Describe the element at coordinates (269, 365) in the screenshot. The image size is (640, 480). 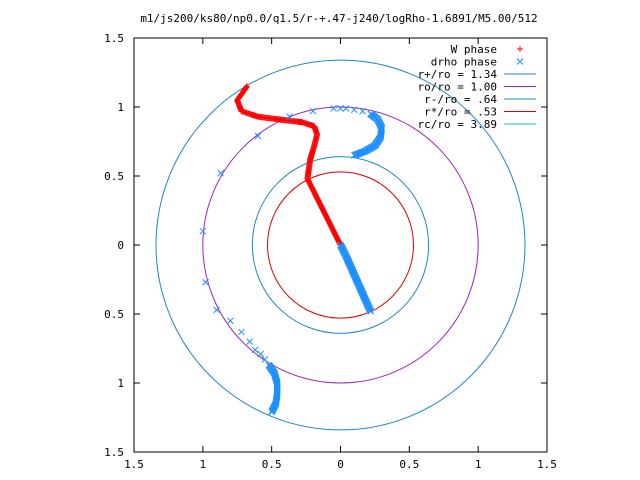
I see `point-3-end` at that location.